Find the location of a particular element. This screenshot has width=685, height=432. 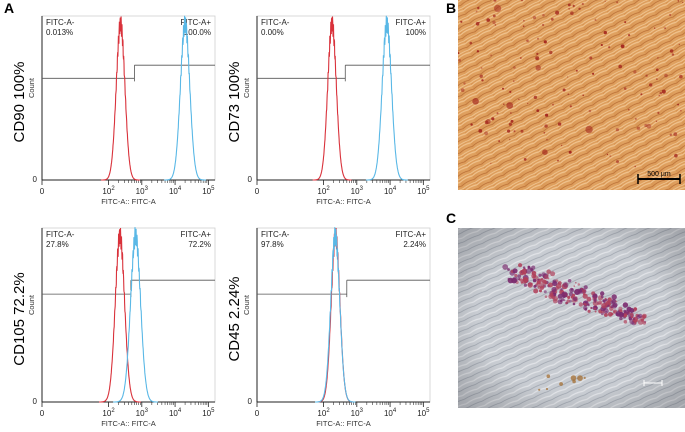

panel-label-b: B is located at coordinates (451, 8).